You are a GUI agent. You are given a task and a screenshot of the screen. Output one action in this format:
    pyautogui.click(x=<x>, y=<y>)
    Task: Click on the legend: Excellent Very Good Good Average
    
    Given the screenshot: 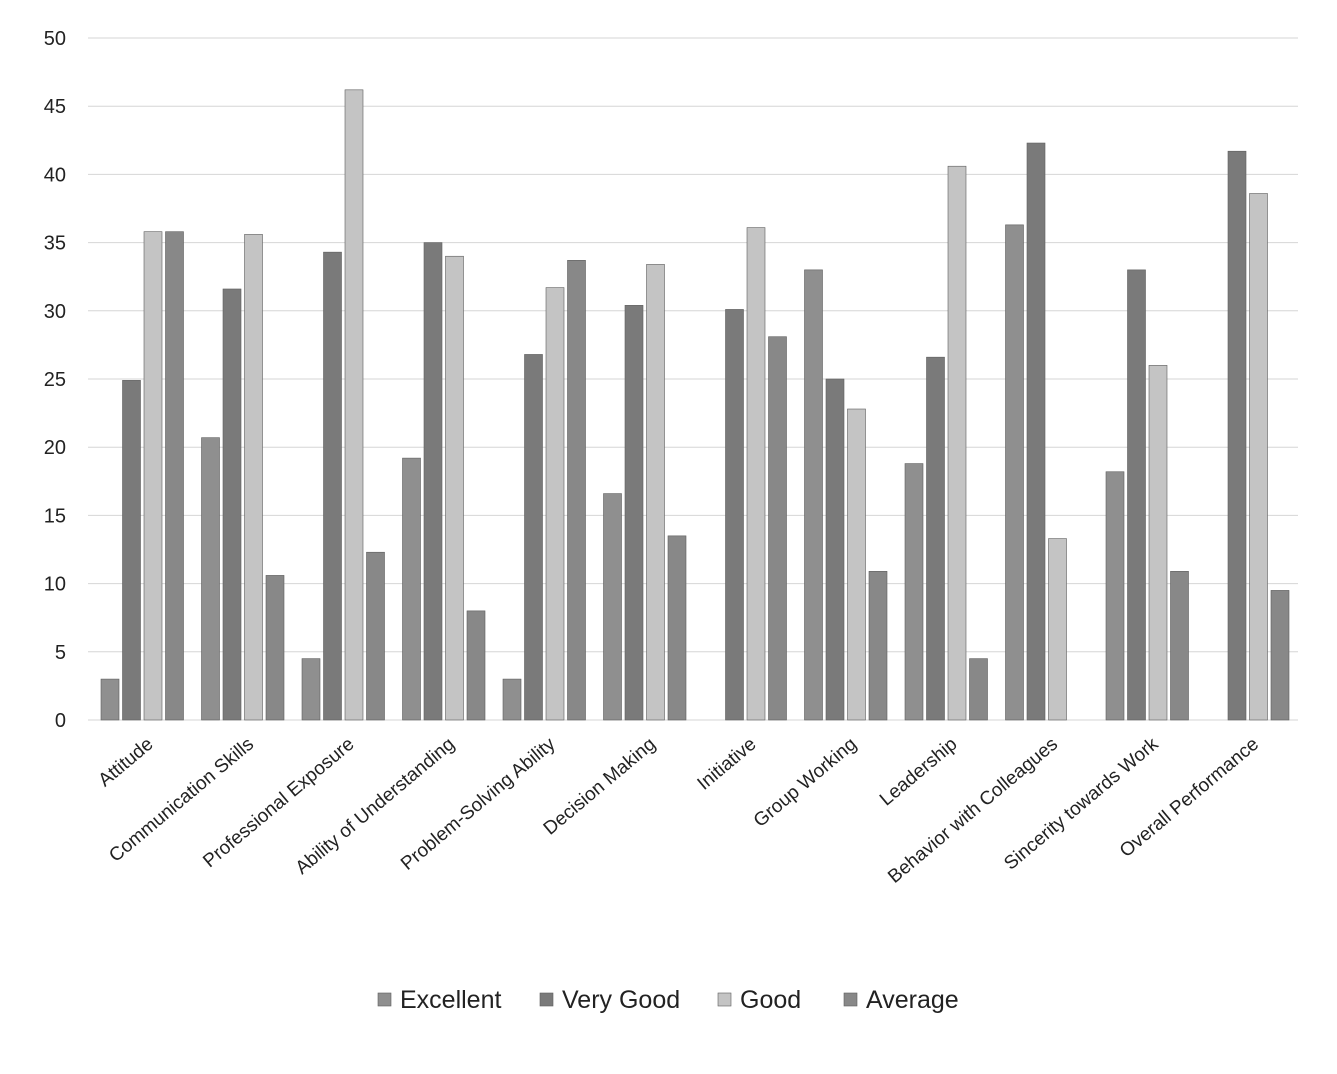 What is the action you would take?
    pyautogui.click(x=668, y=1000)
    